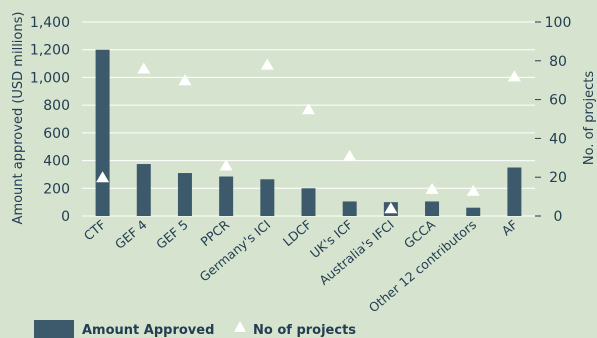  I want to click on category-label: Australia's IFCI, so click(356, 252).